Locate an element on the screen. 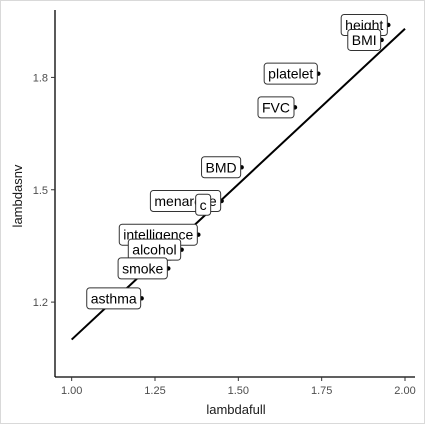 The image size is (425, 429). y-axis-title: lambdasnv is located at coordinates (17, 195).